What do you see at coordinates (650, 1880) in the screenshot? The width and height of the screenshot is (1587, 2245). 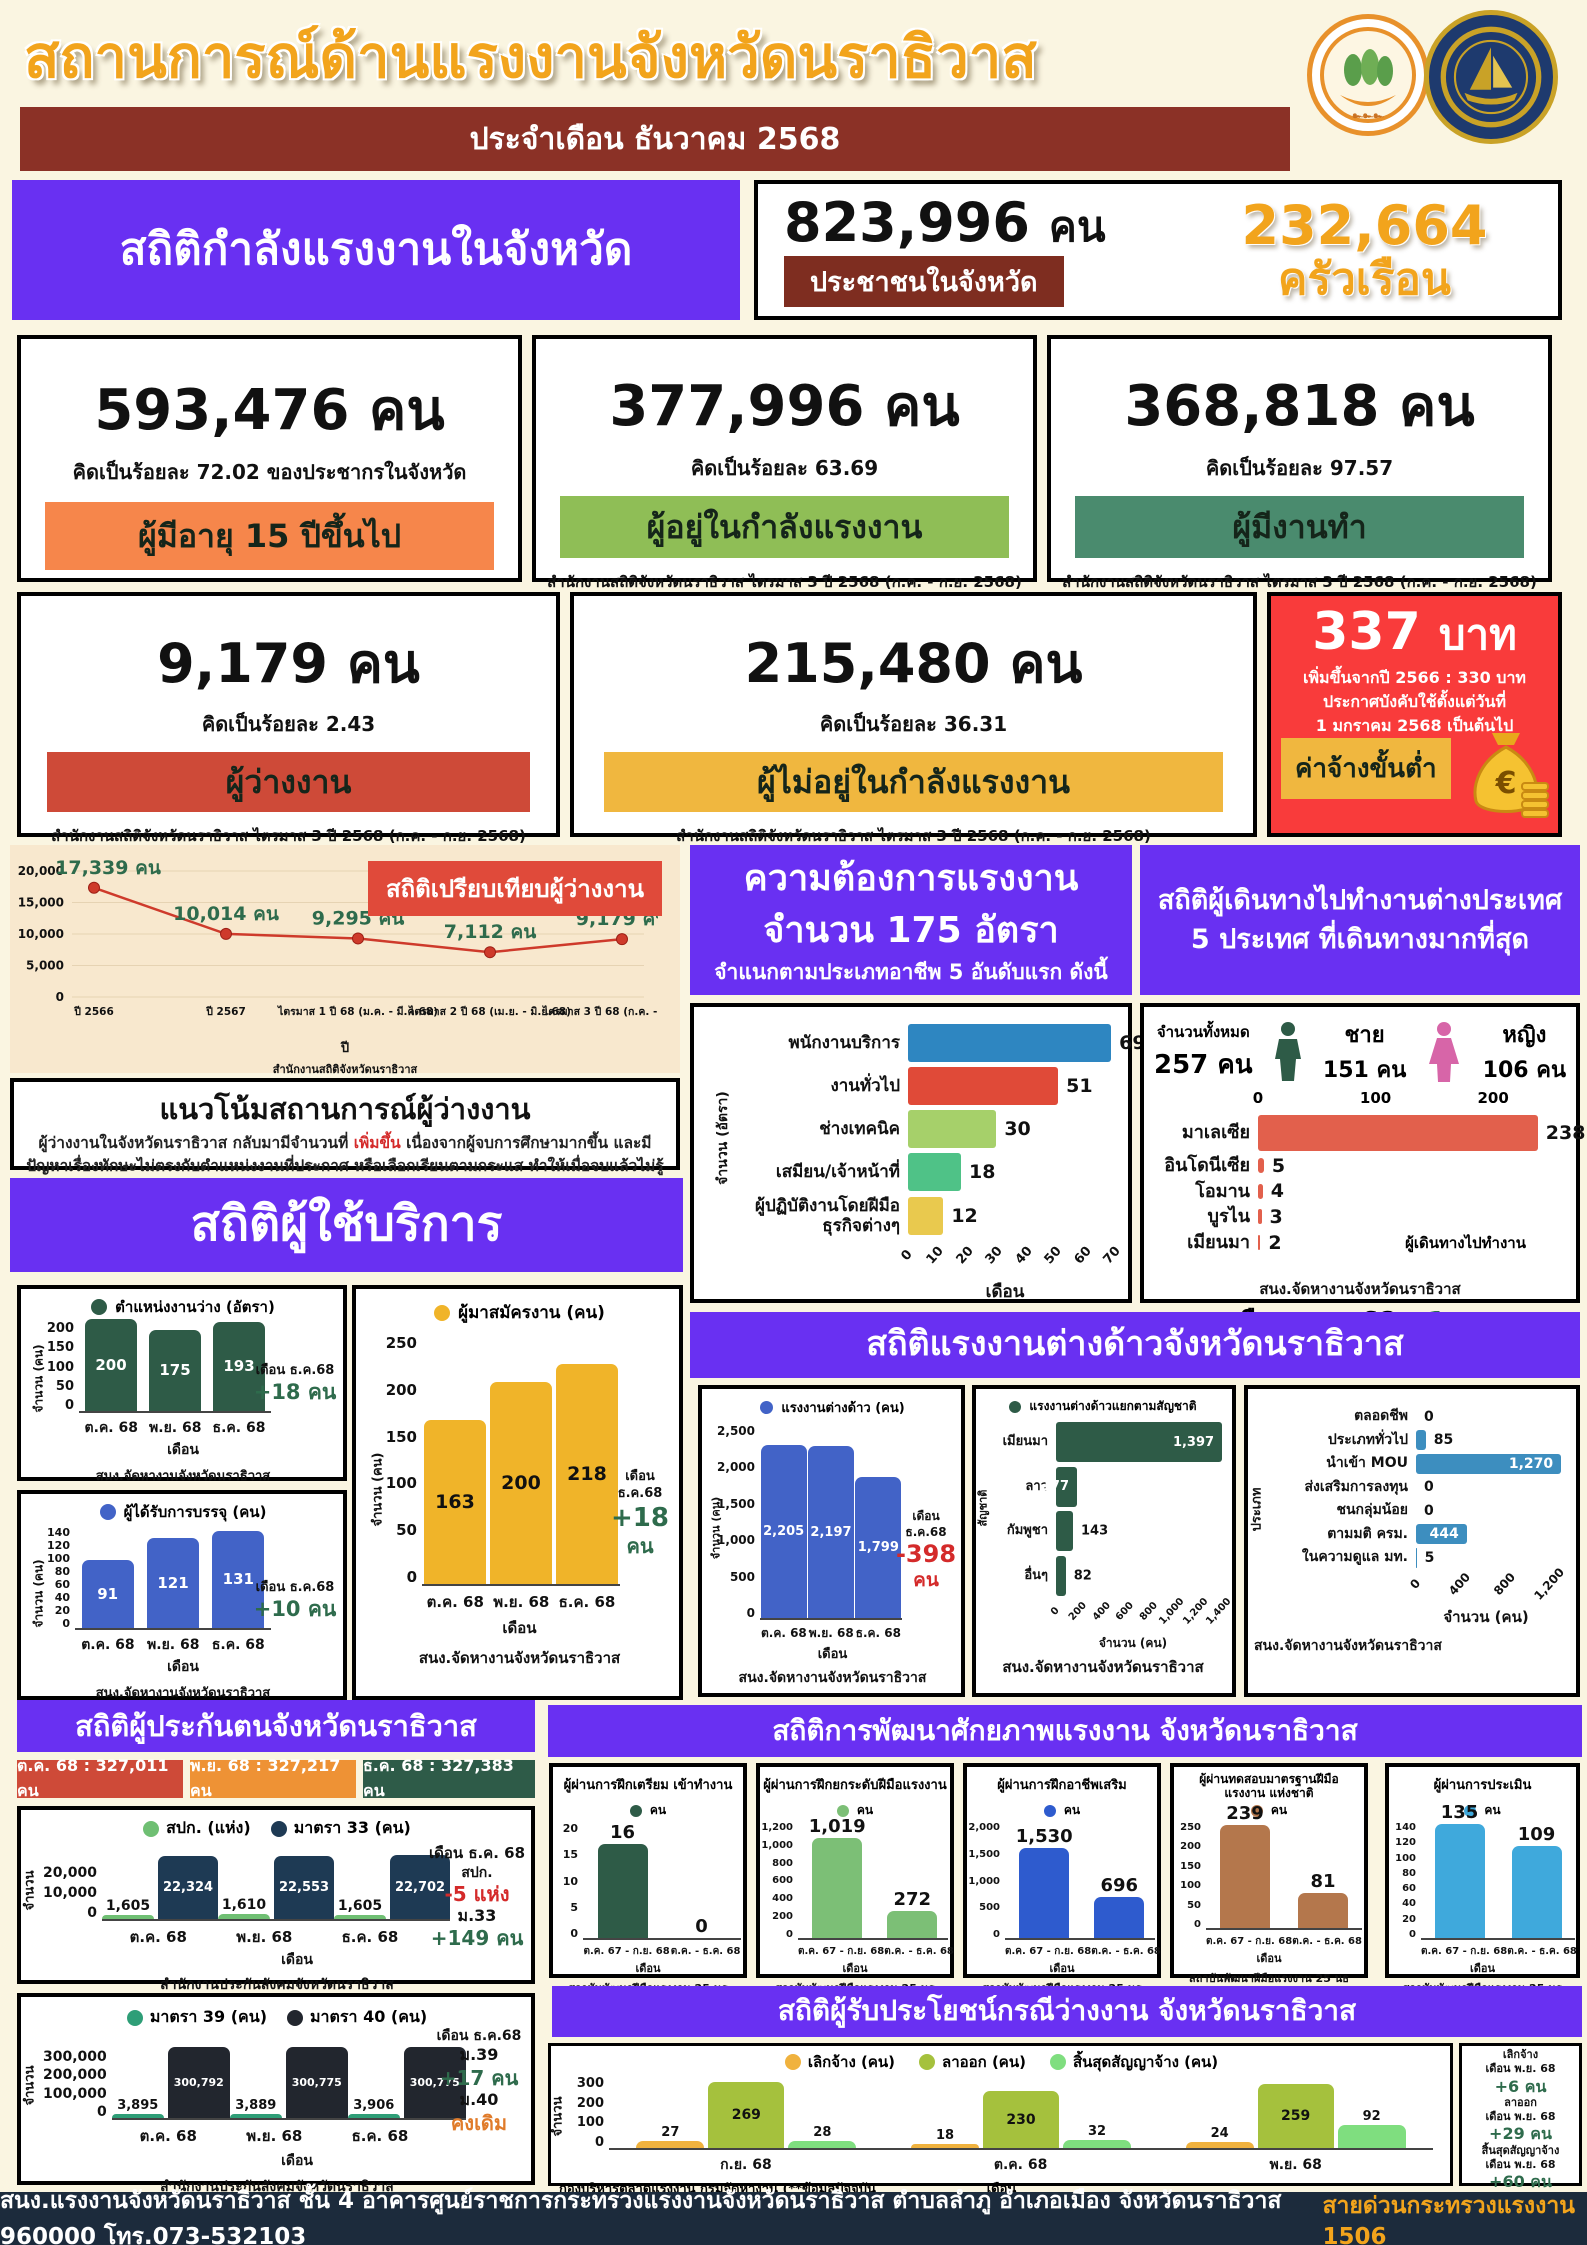 I see `vb-top: 20 15 10 5 0 16 0` at bounding box center [650, 1880].